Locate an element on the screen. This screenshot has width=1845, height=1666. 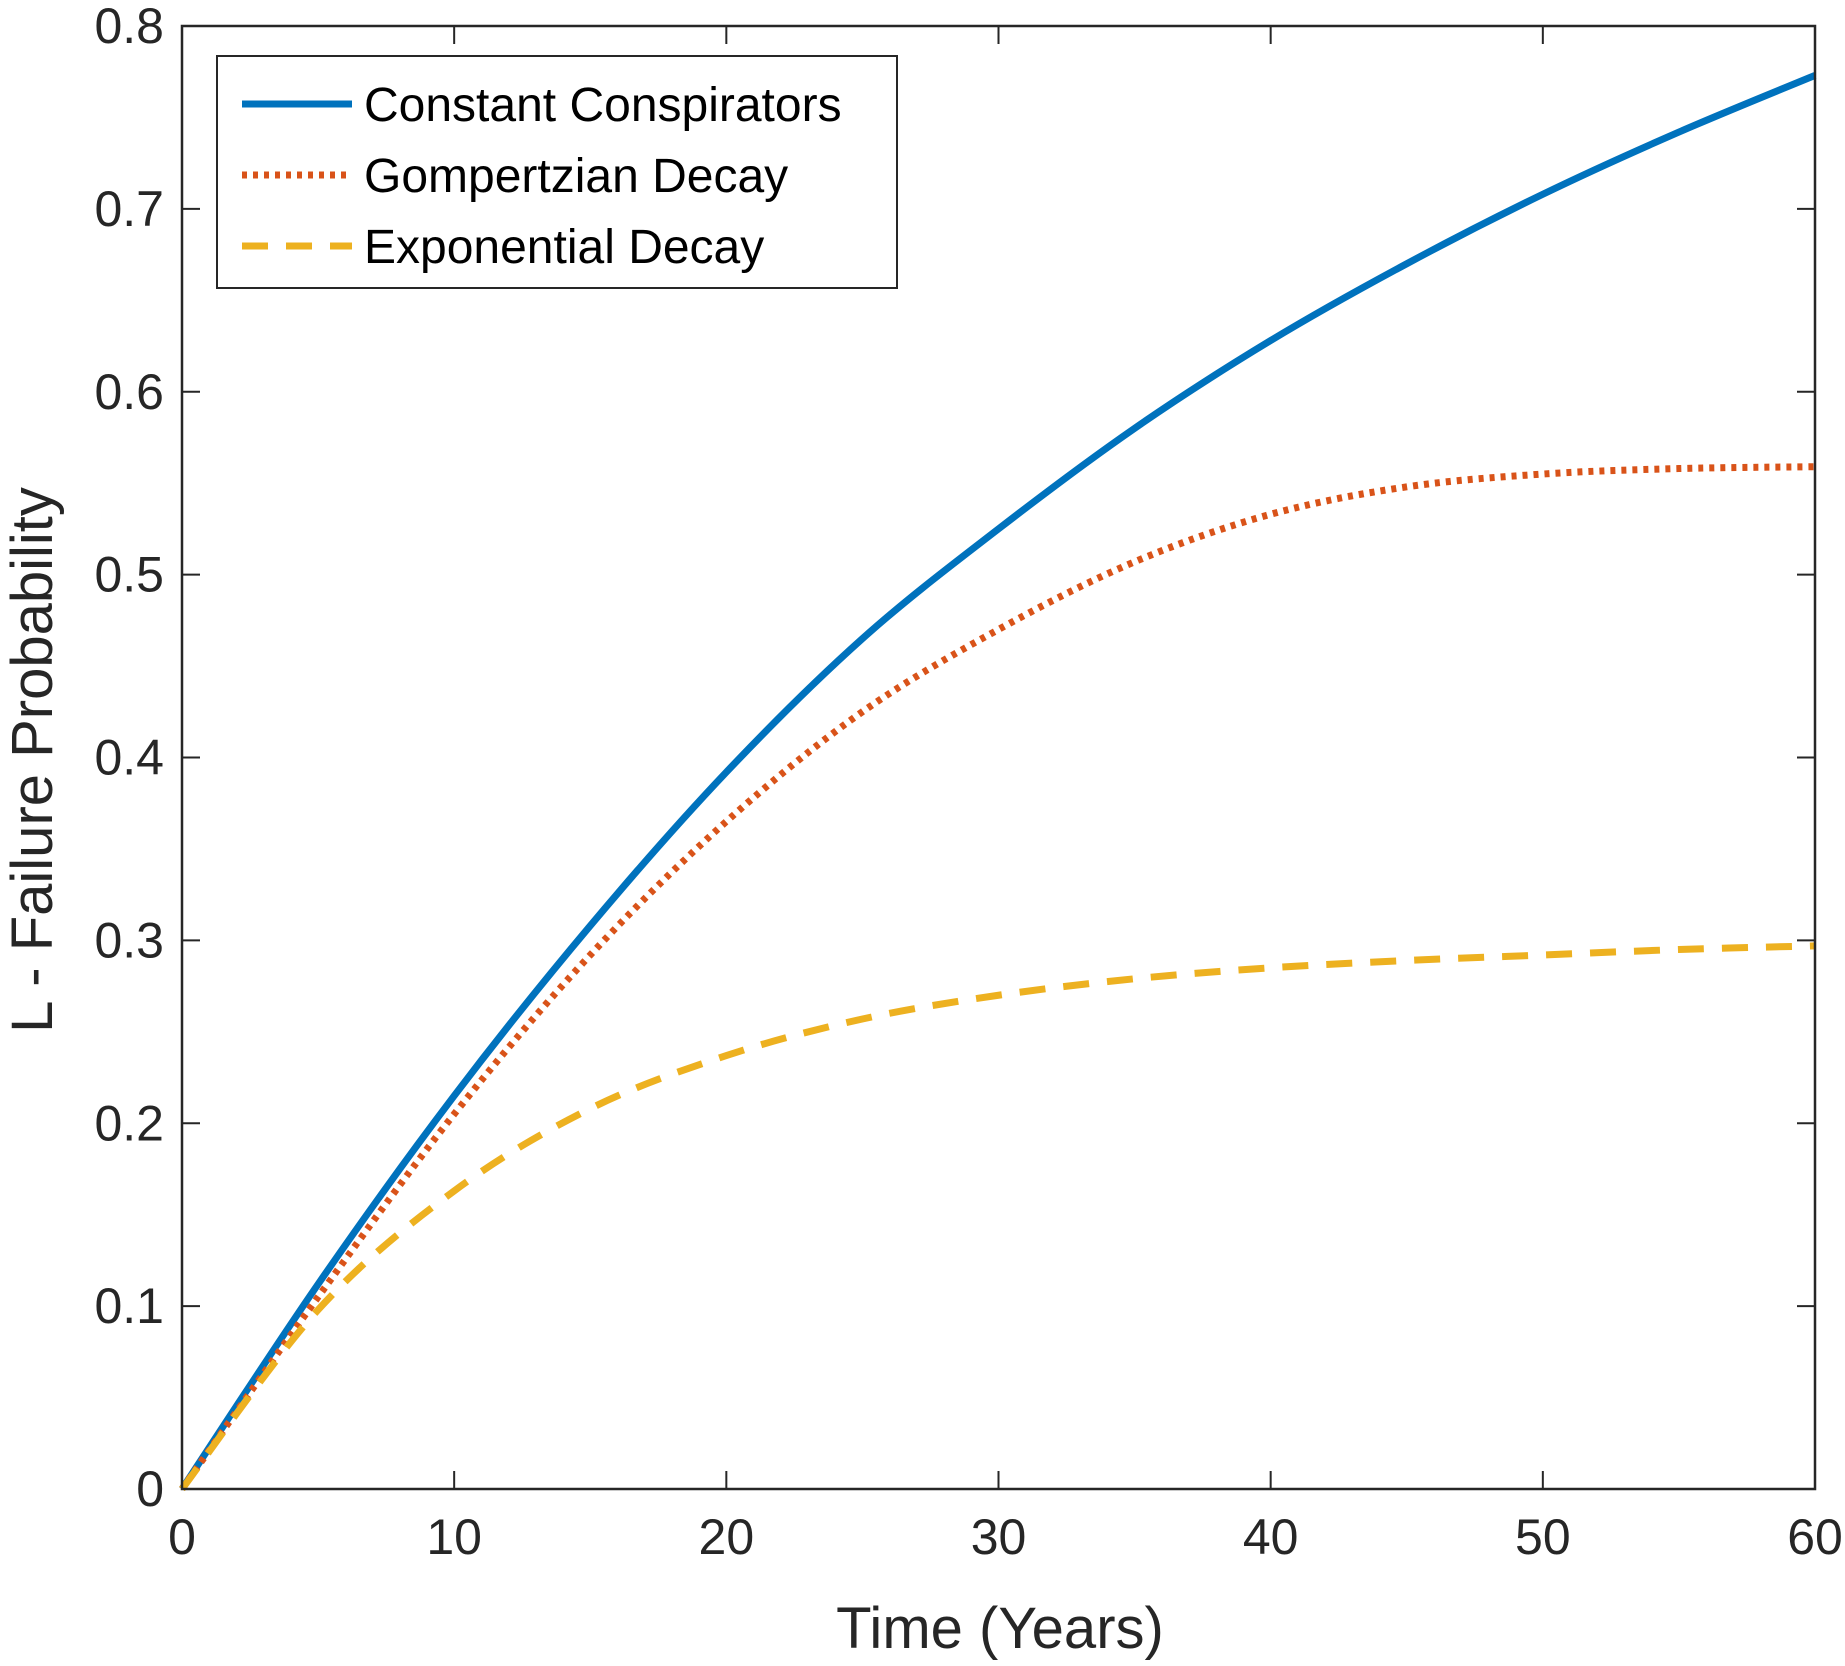
y-tick-label: 0 is located at coordinates (150, 1489).